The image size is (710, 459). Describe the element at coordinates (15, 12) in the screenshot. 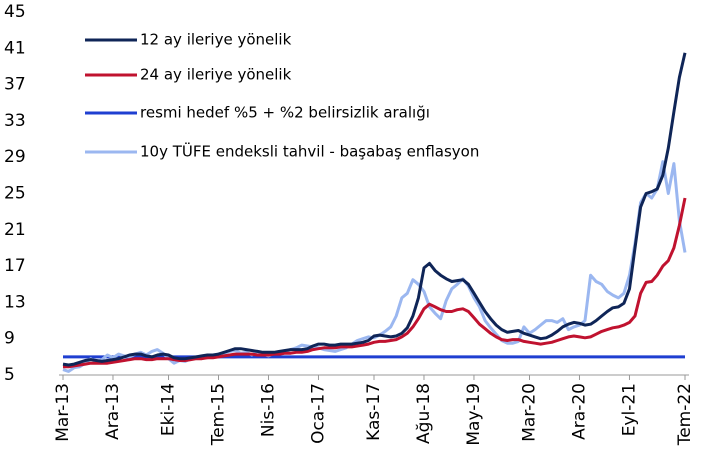

I see `y-tick-label: 45` at that location.